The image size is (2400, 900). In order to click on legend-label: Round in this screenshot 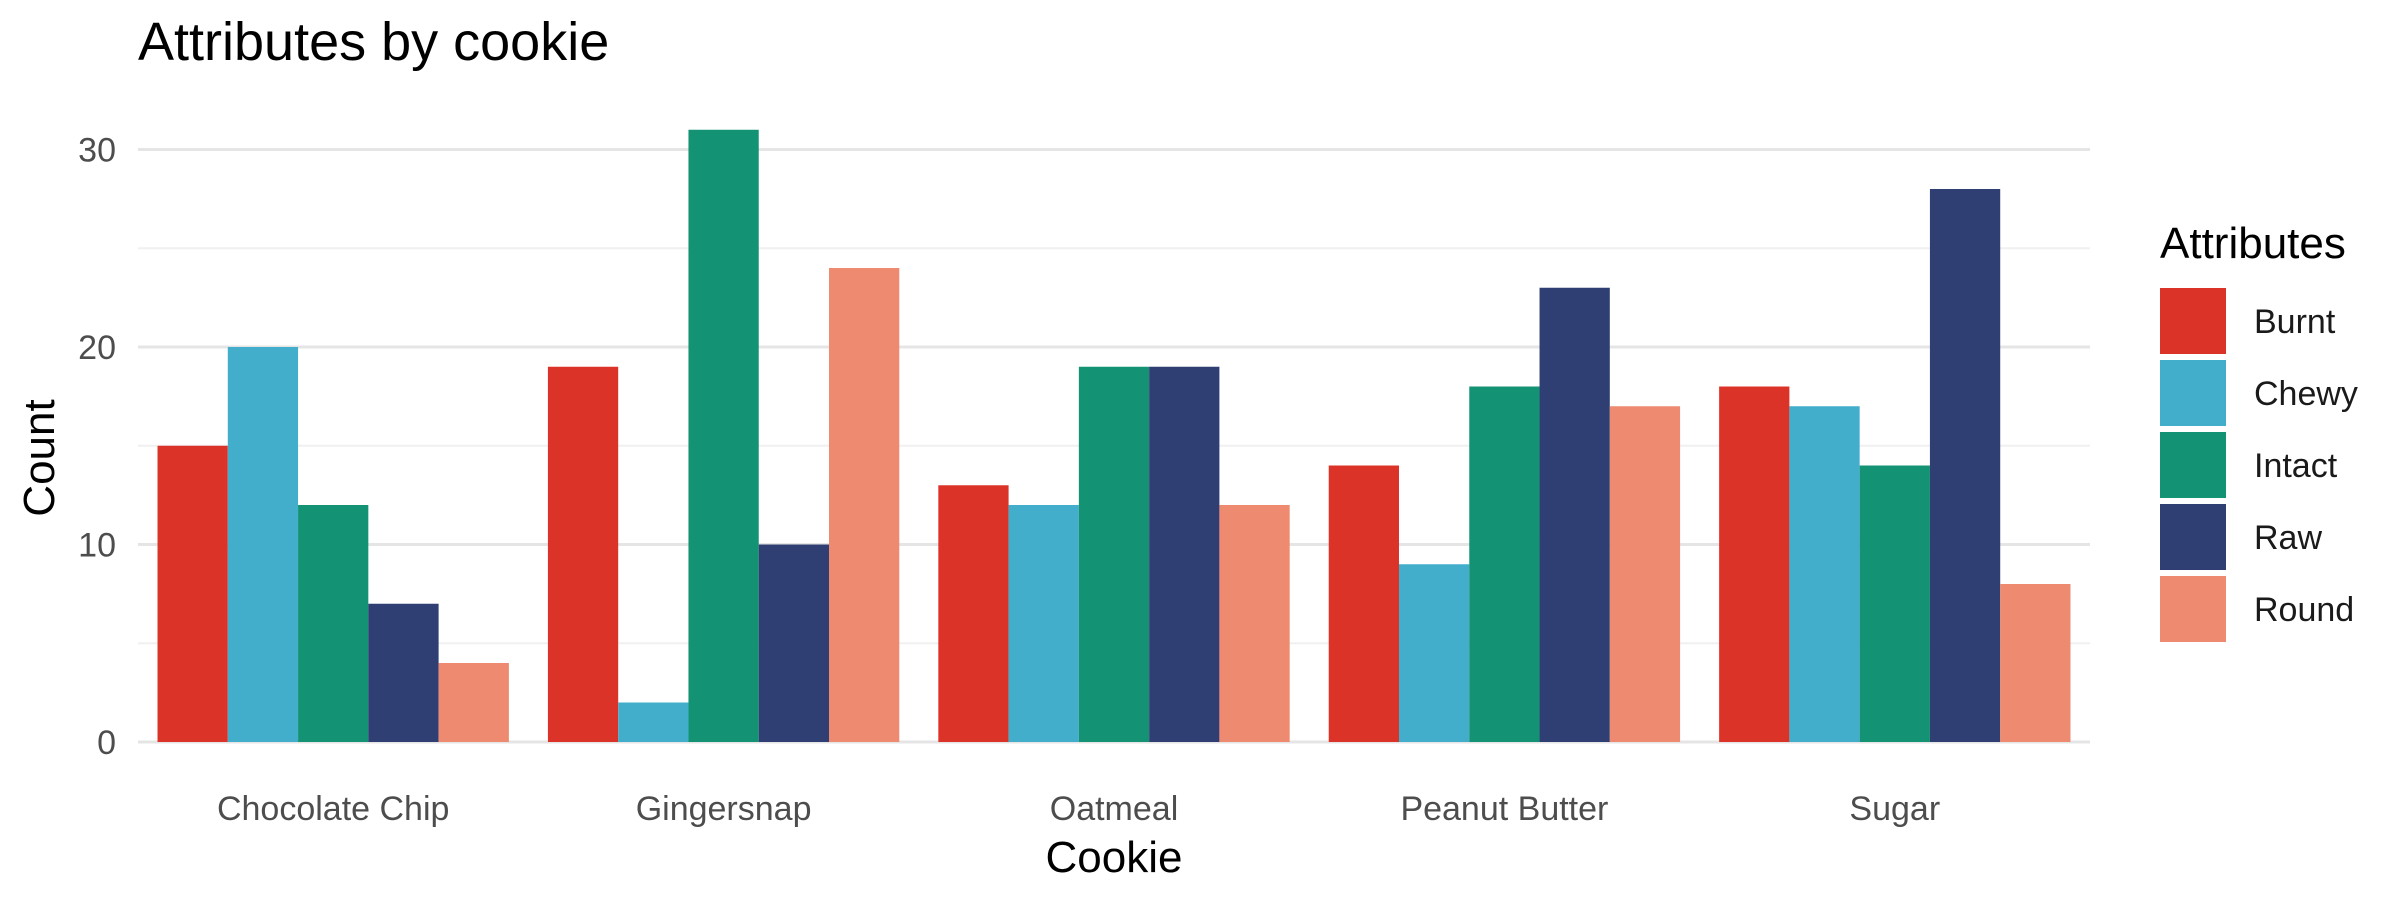, I will do `click(2304, 610)`.